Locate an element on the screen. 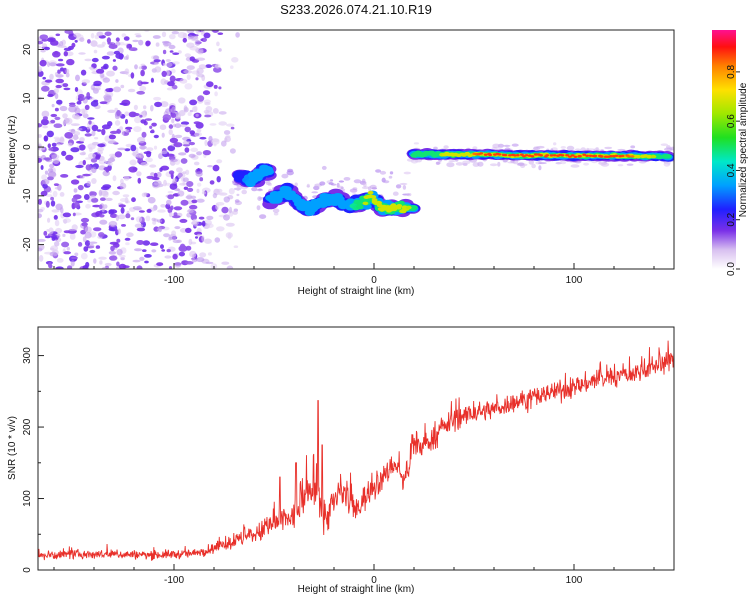  colorbar is located at coordinates (724, 149).